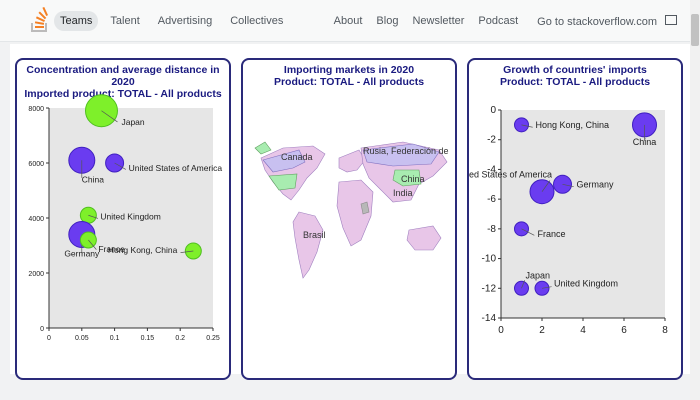 This screenshot has width=700, height=400. Describe the element at coordinates (491, 199) in the screenshot. I see `y-tick-label: -6` at that location.